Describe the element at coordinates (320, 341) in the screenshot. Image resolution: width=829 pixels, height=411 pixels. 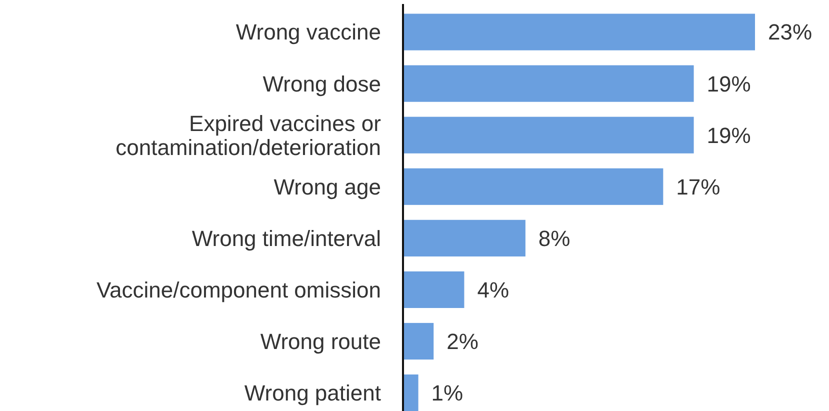
I see `y-tick-label: Wrong route` at that location.